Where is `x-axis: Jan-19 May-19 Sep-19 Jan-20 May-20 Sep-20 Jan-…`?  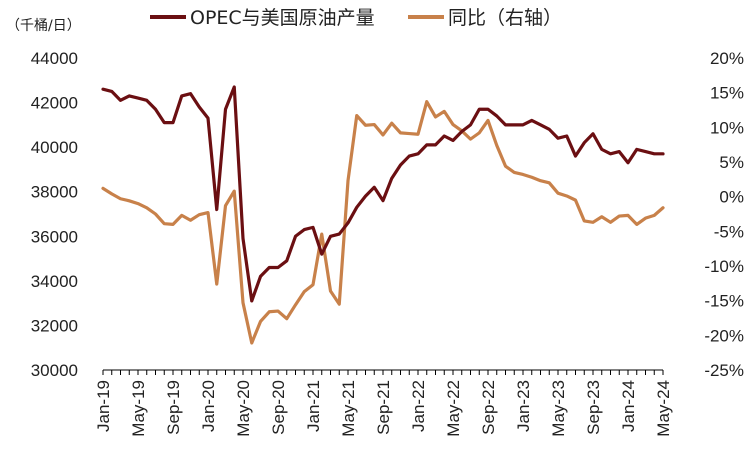
x-axis: Jan-19 May-19 Sep-19 Jan-20 May-20 Sep-20 Jan-… is located at coordinates (383, 403).